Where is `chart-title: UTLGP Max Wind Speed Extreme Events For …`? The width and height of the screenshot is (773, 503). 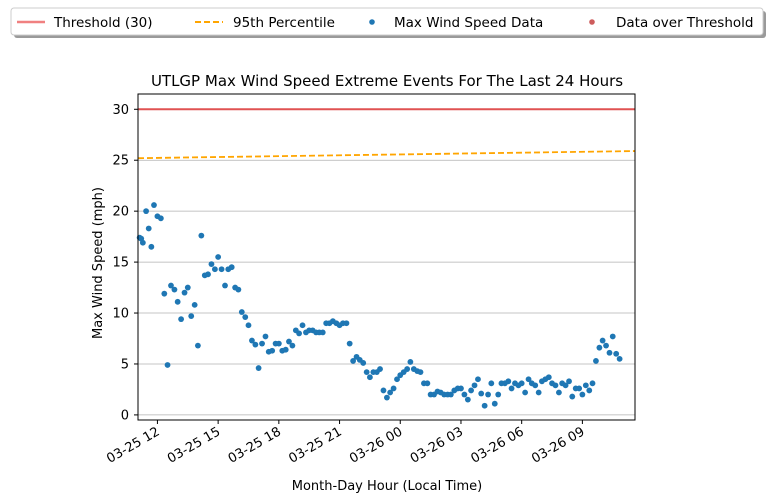 chart-title: UTLGP Max Wind Speed Extreme Events For … is located at coordinates (387, 81).